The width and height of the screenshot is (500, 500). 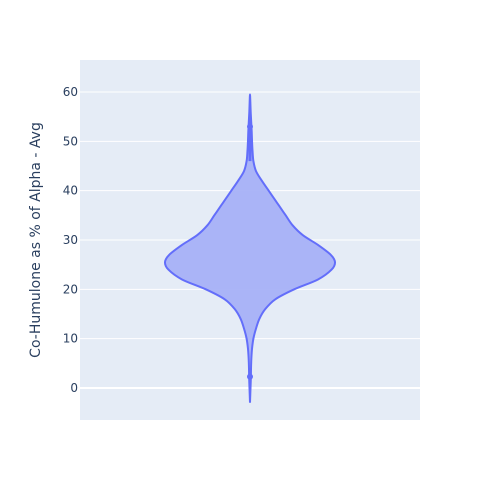 What do you see at coordinates (70, 141) in the screenshot?
I see `y-tick-label-50: 50` at bounding box center [70, 141].